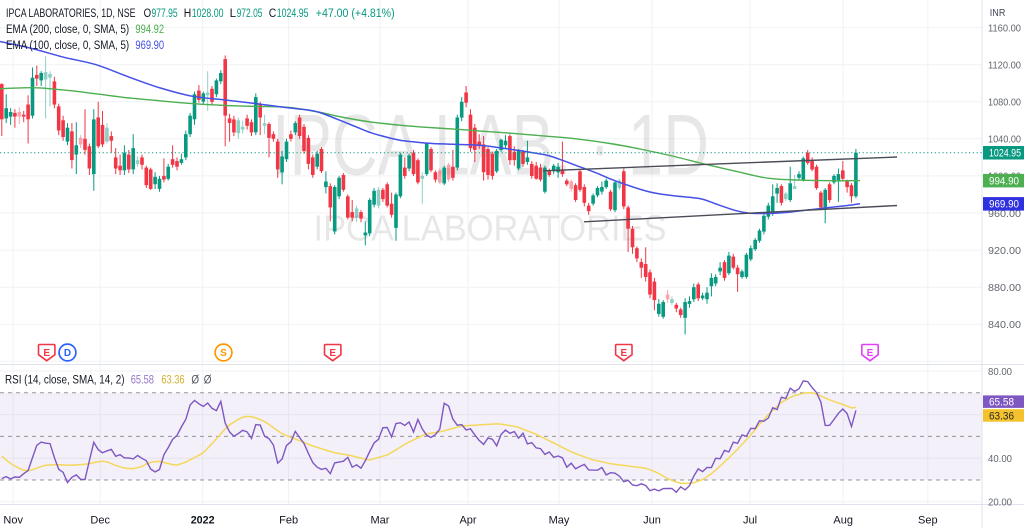 This screenshot has width=1024, height=528. I want to click on svg-text: May, so click(559, 521).